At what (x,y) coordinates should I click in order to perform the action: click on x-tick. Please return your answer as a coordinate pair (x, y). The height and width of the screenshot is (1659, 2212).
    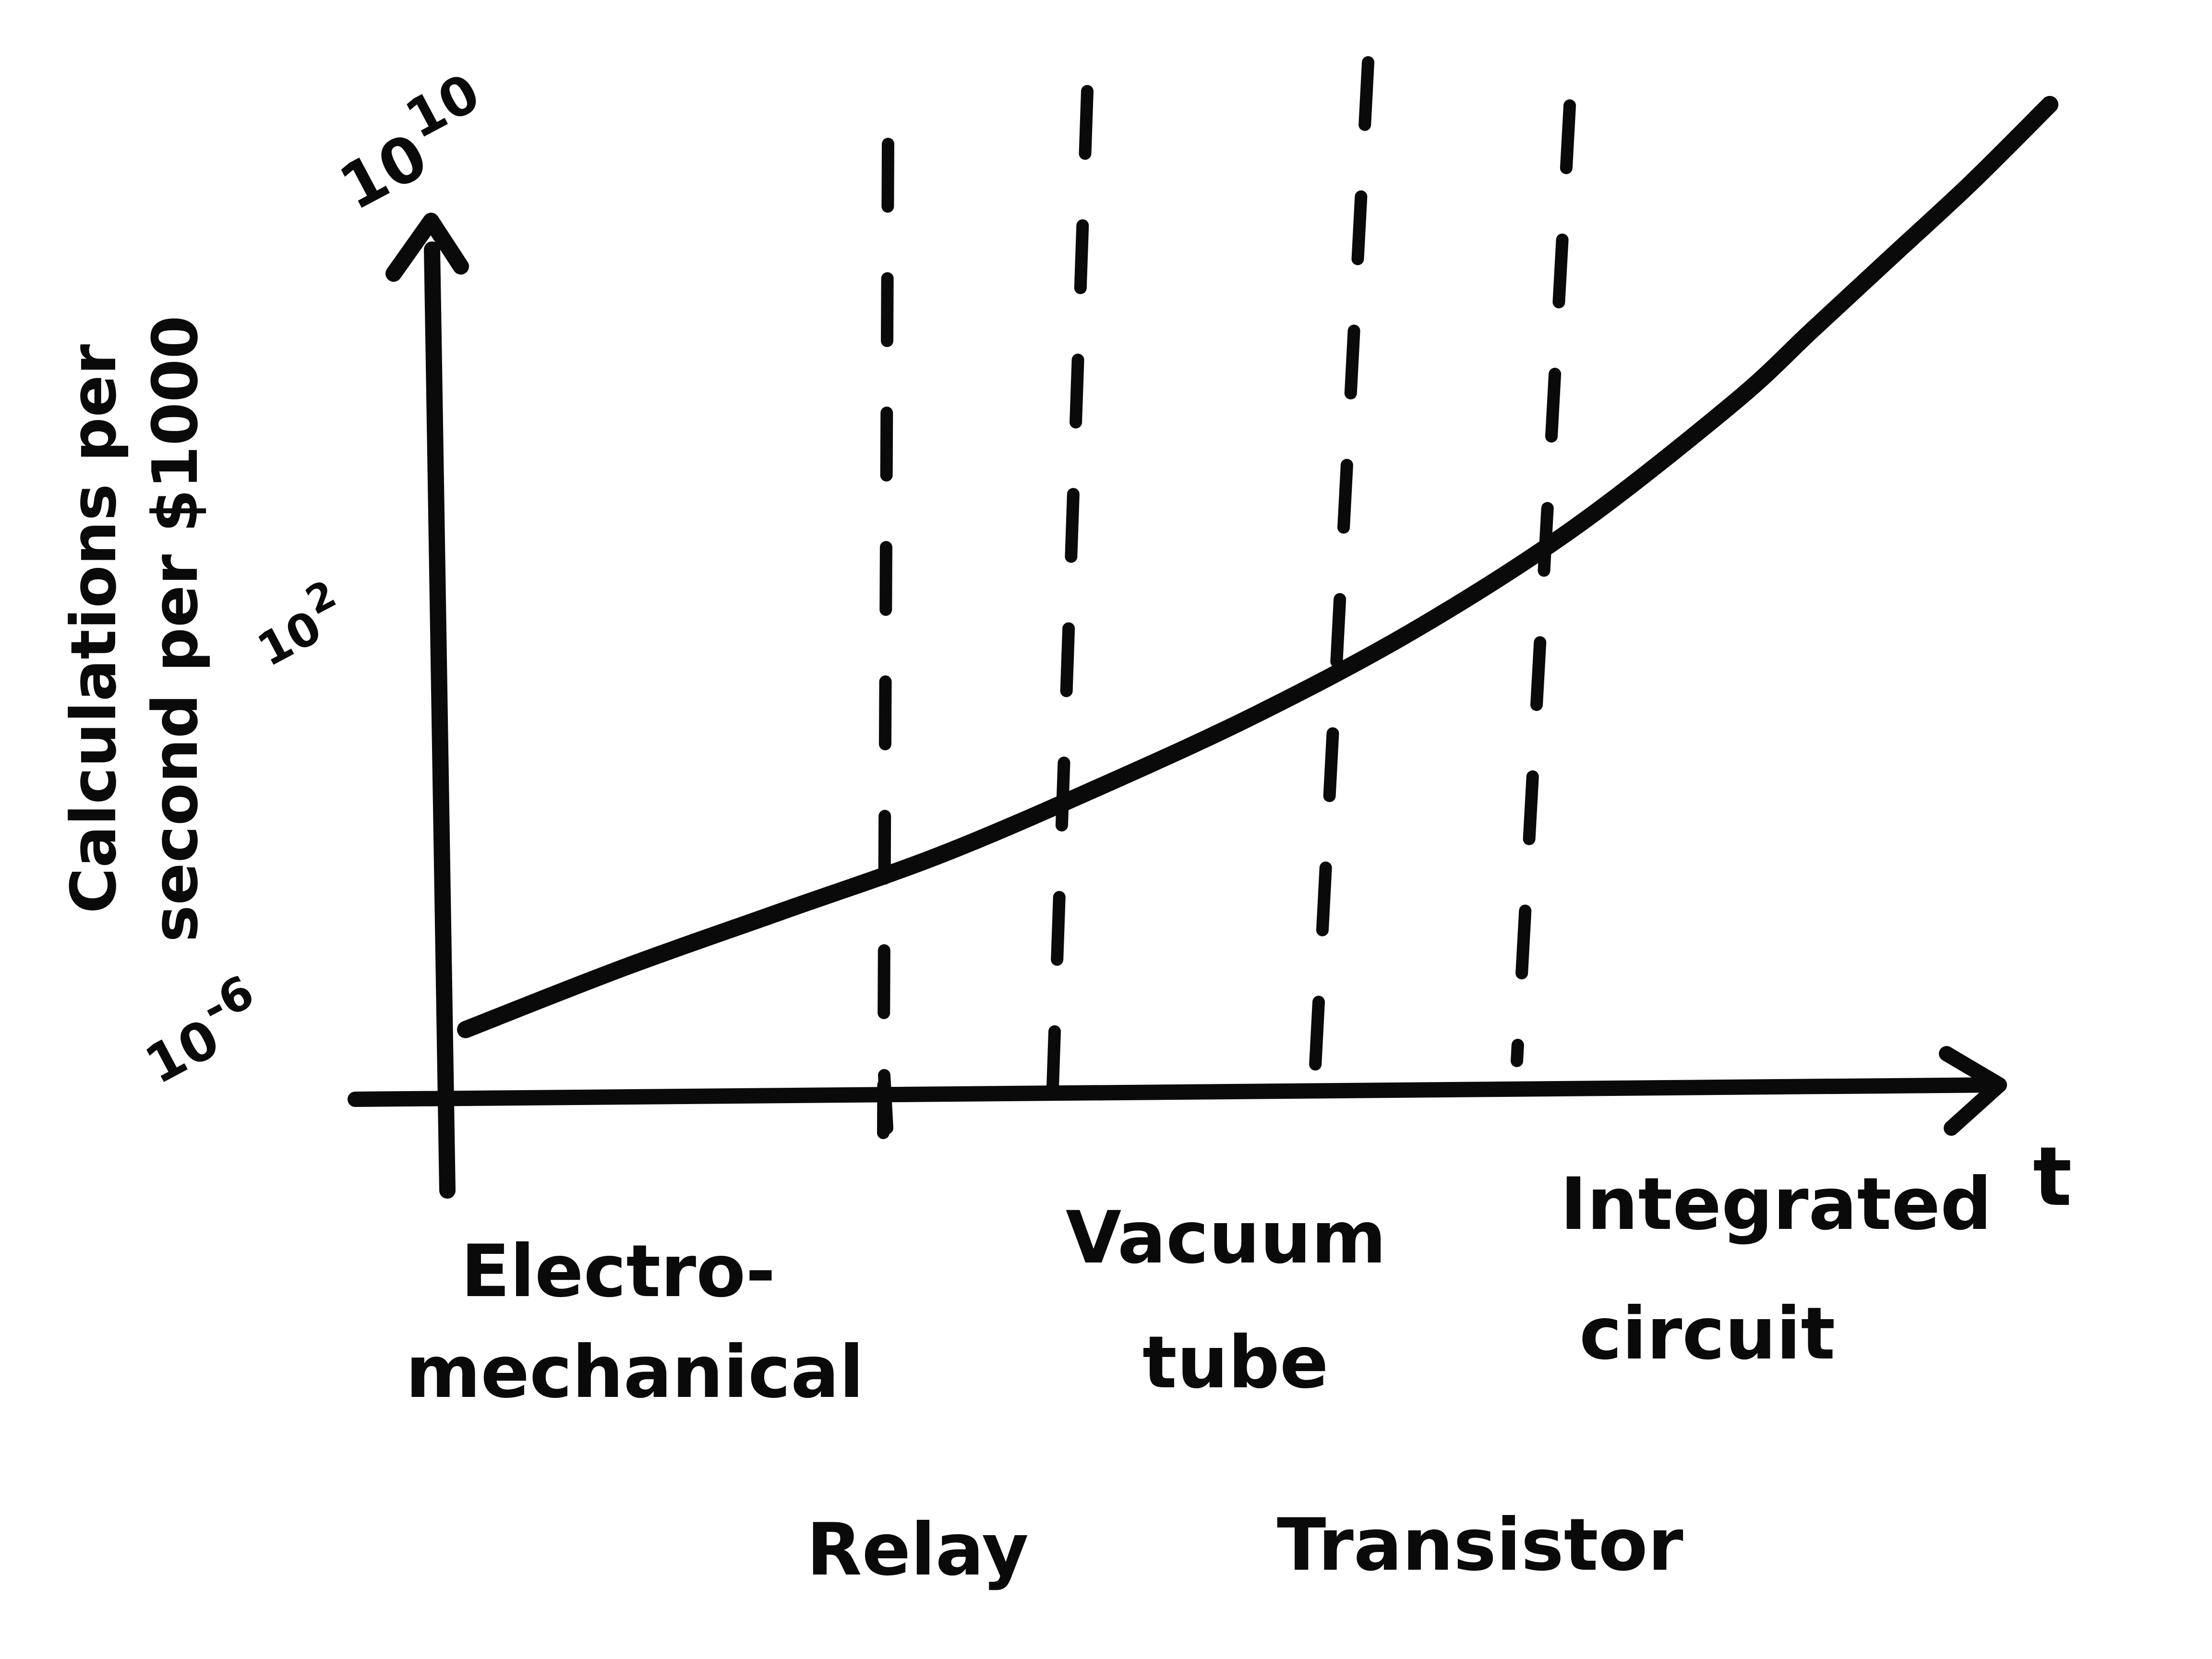
    Looking at the image, I should click on (886, 1101).